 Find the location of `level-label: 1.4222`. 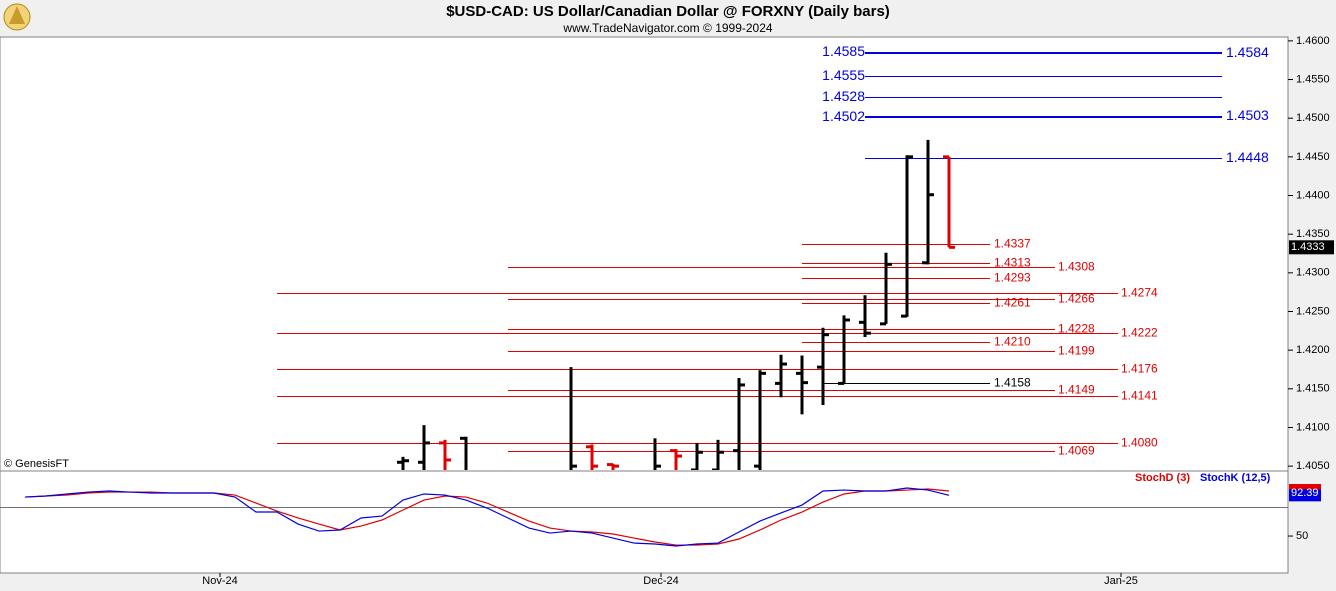

level-label: 1.4222 is located at coordinates (1139, 333).